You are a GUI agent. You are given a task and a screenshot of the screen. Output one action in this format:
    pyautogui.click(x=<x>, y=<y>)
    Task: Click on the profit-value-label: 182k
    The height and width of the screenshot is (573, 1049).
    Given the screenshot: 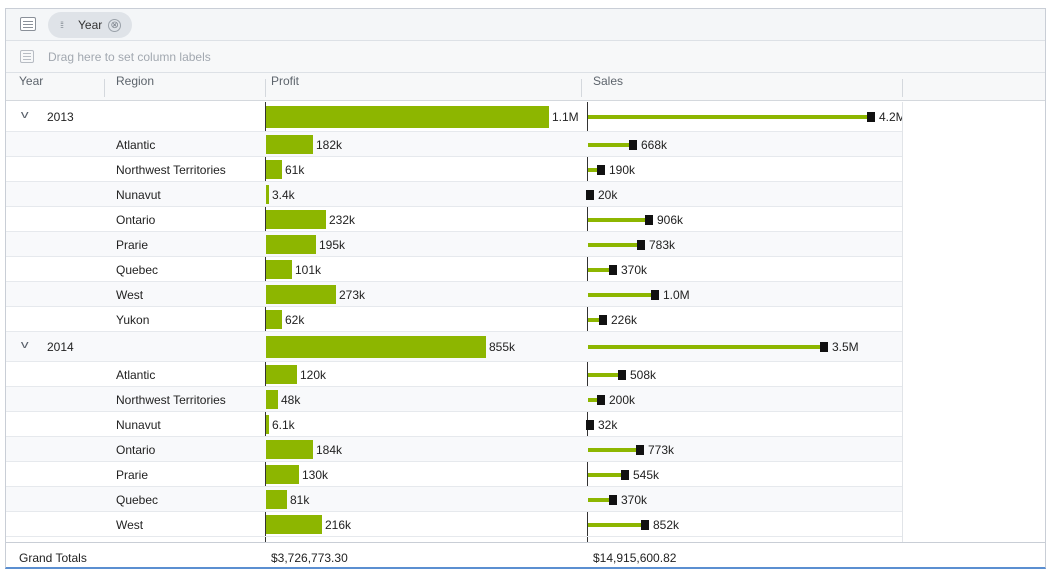 What is the action you would take?
    pyautogui.click(x=329, y=145)
    